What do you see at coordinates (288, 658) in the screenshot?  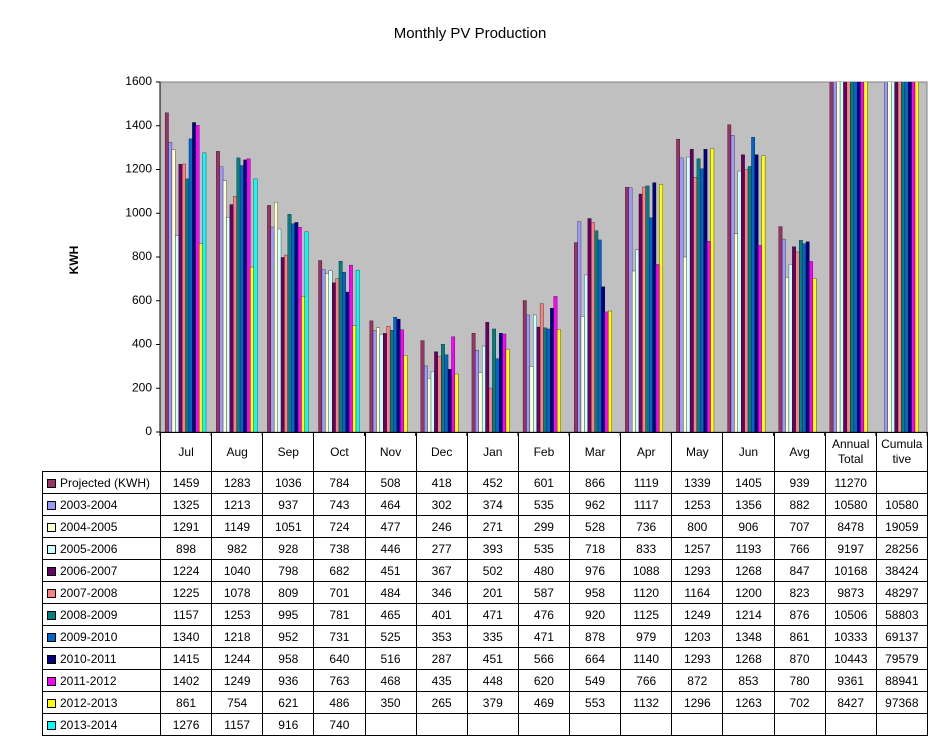 I see `table-value: 958` at bounding box center [288, 658].